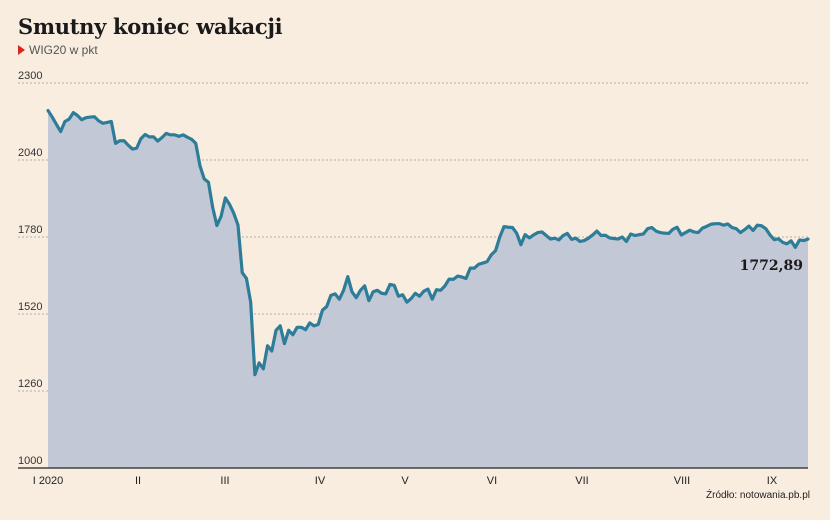  I want to click on x-tick-label: IV, so click(320, 481).